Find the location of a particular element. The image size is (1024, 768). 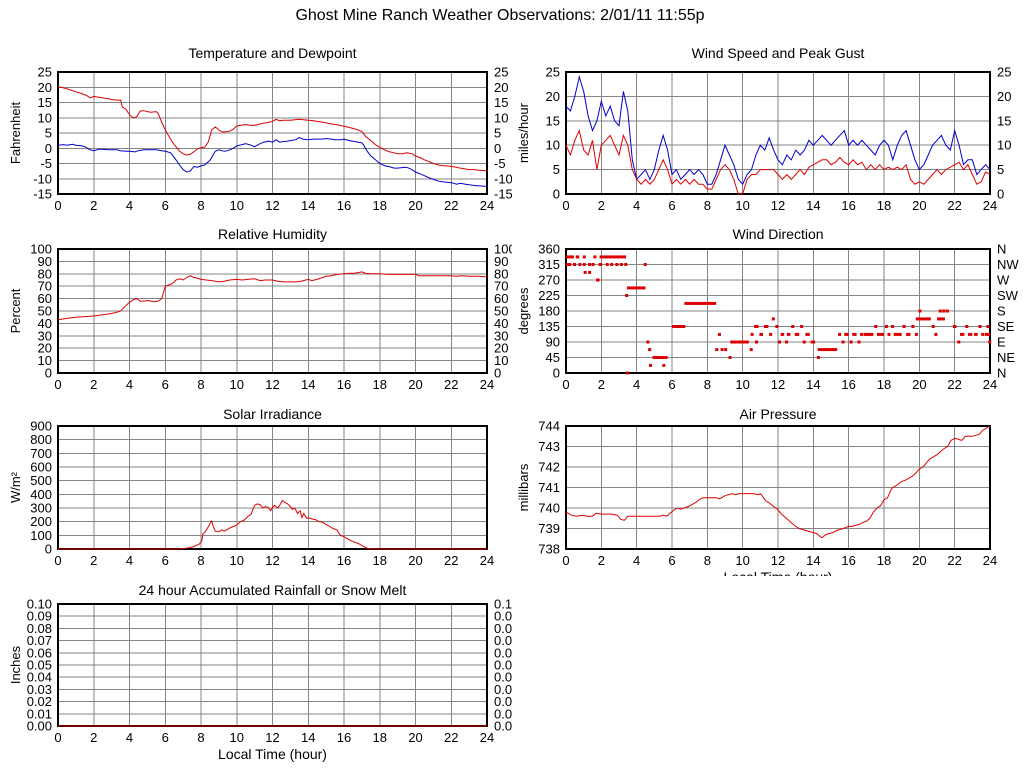

series-dewpoint is located at coordinates (272, 162).